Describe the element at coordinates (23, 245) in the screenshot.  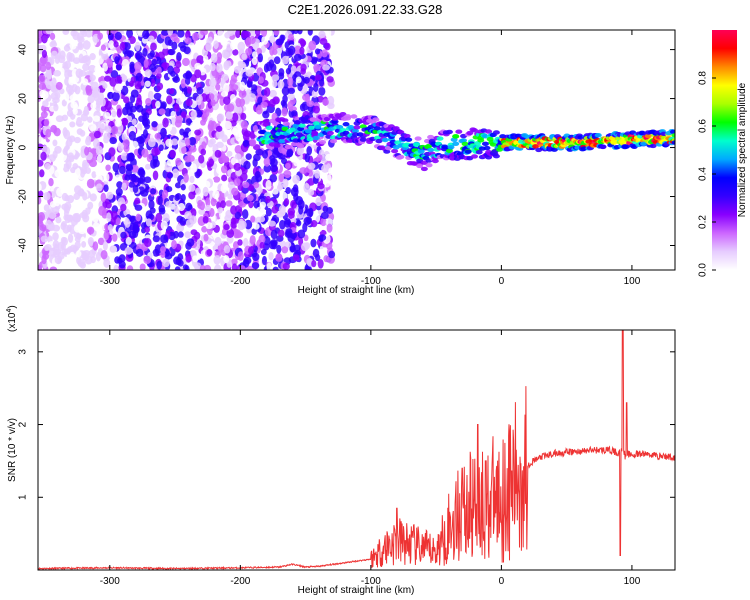
I see `spectrogram-y-tick-label: -40` at that location.